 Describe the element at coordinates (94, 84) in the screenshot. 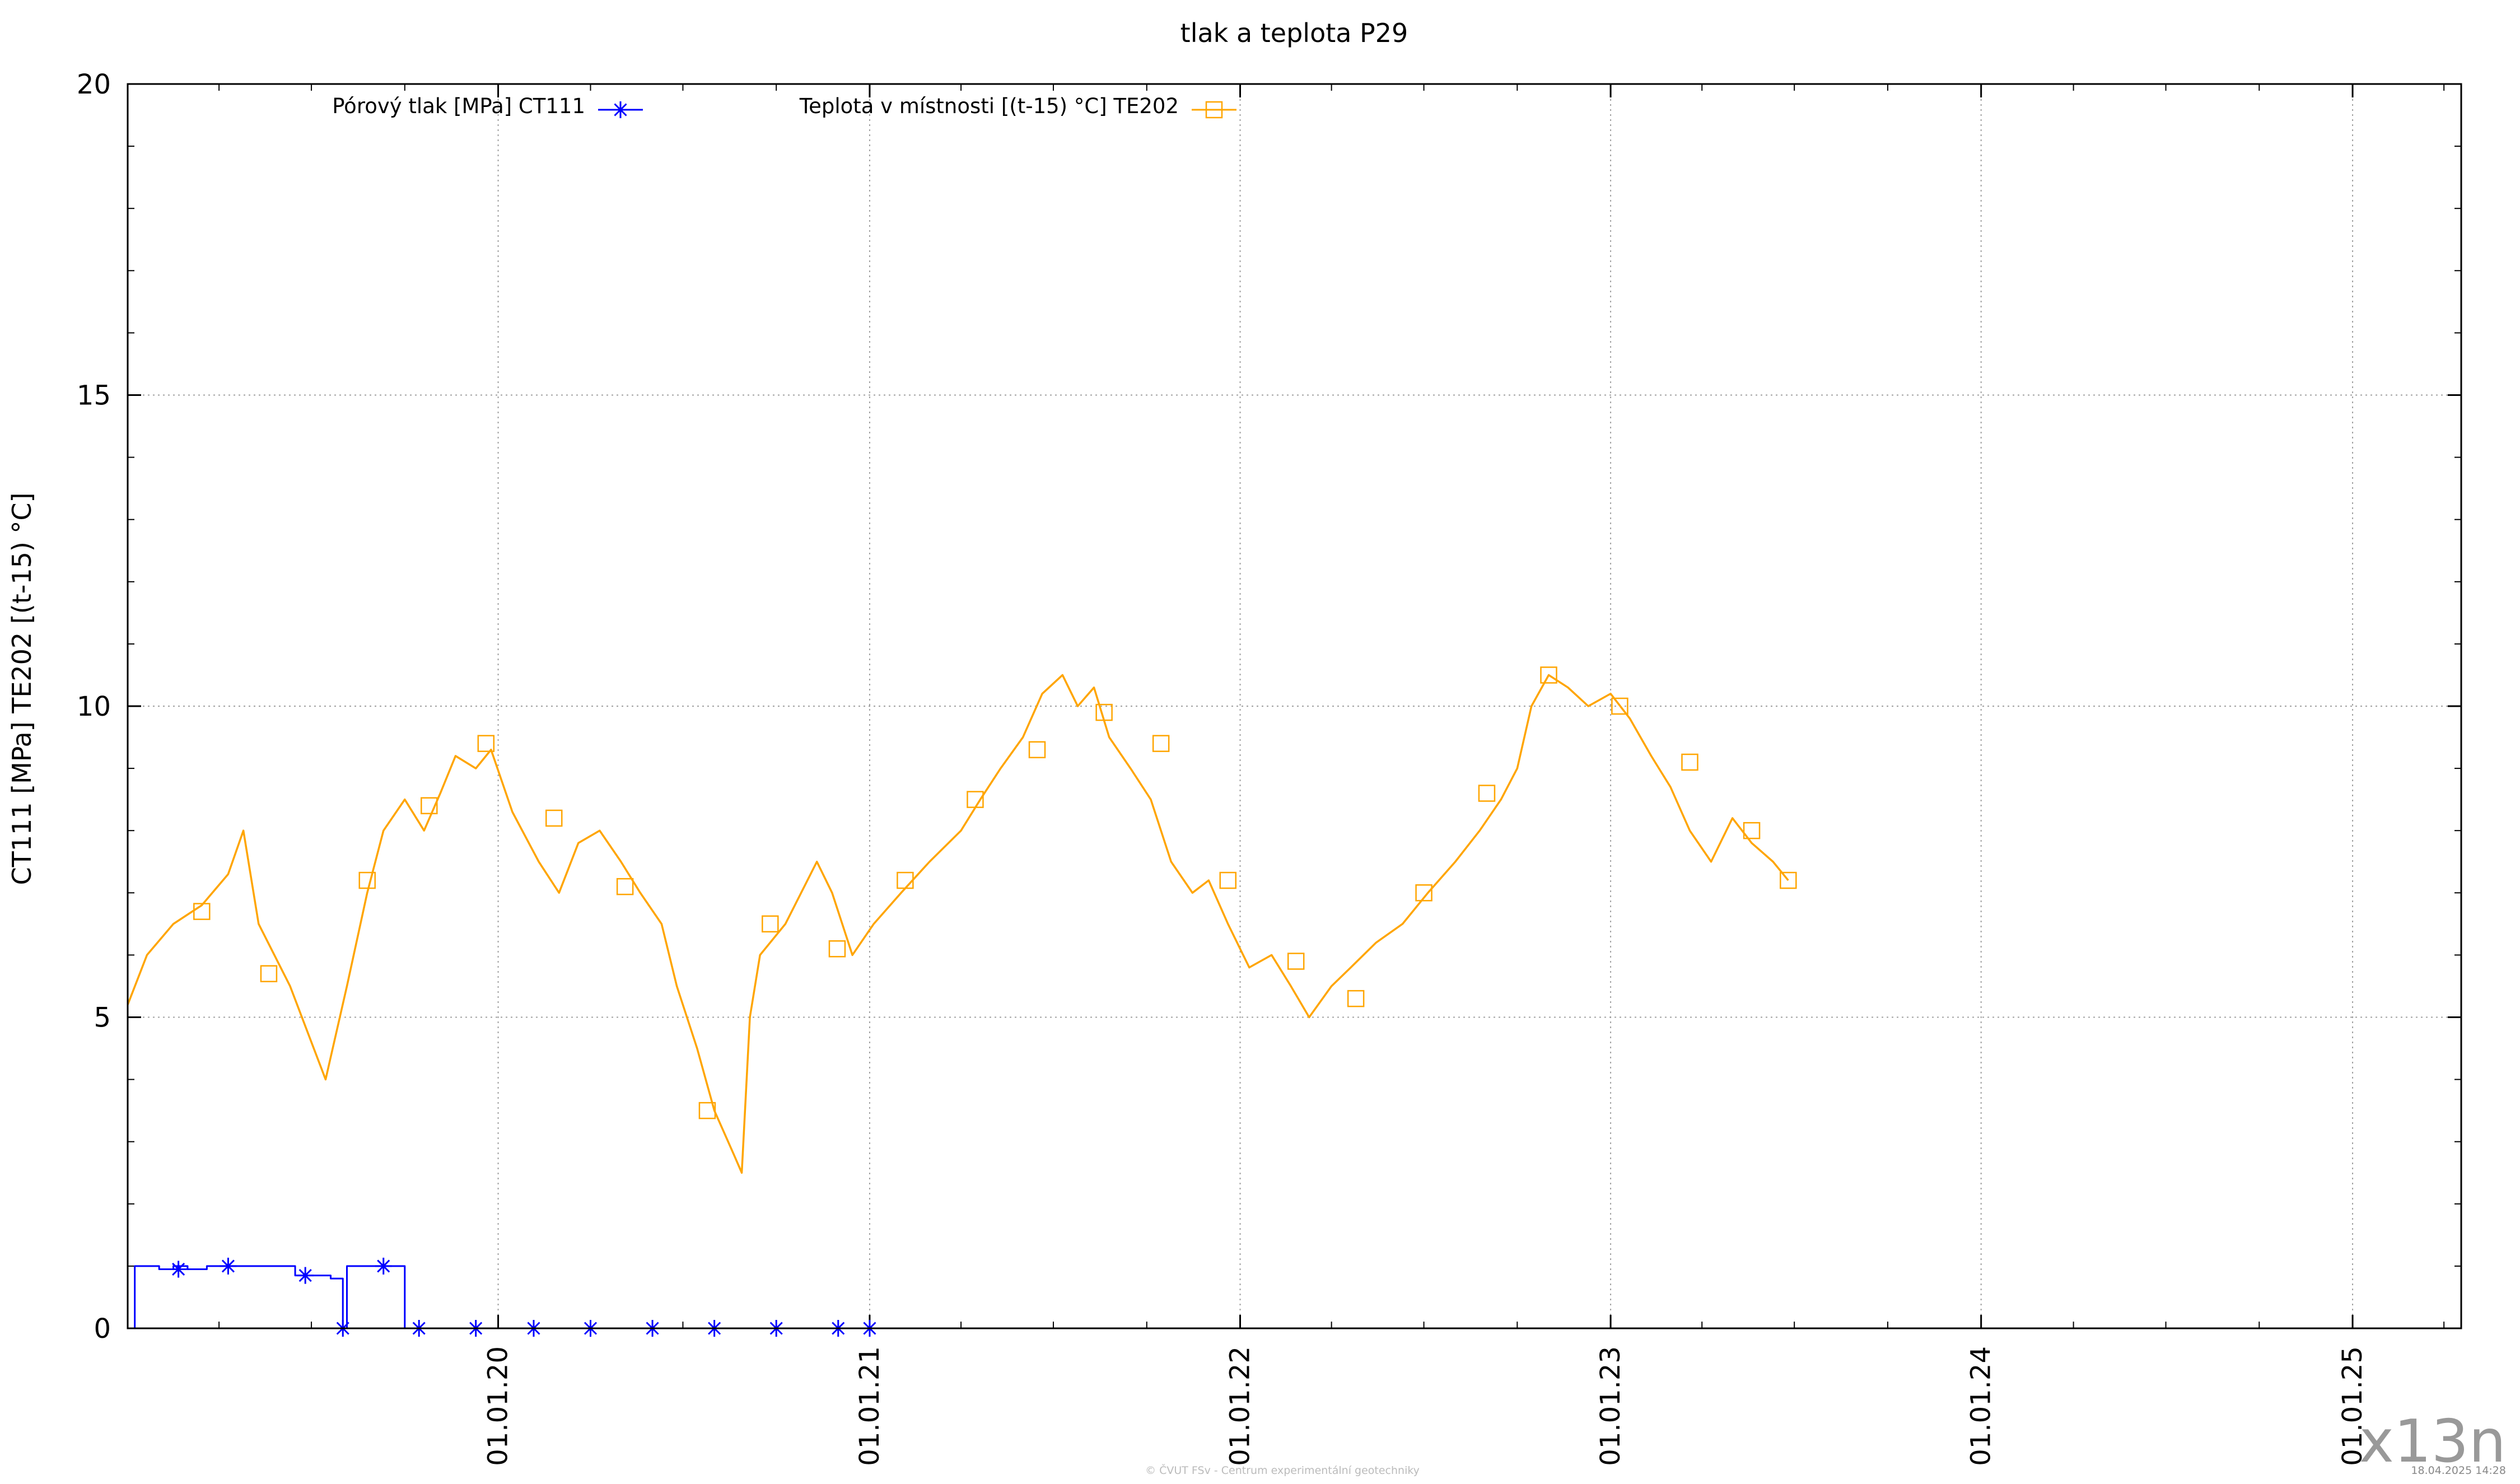

I see `y-tick-label: 20` at that location.